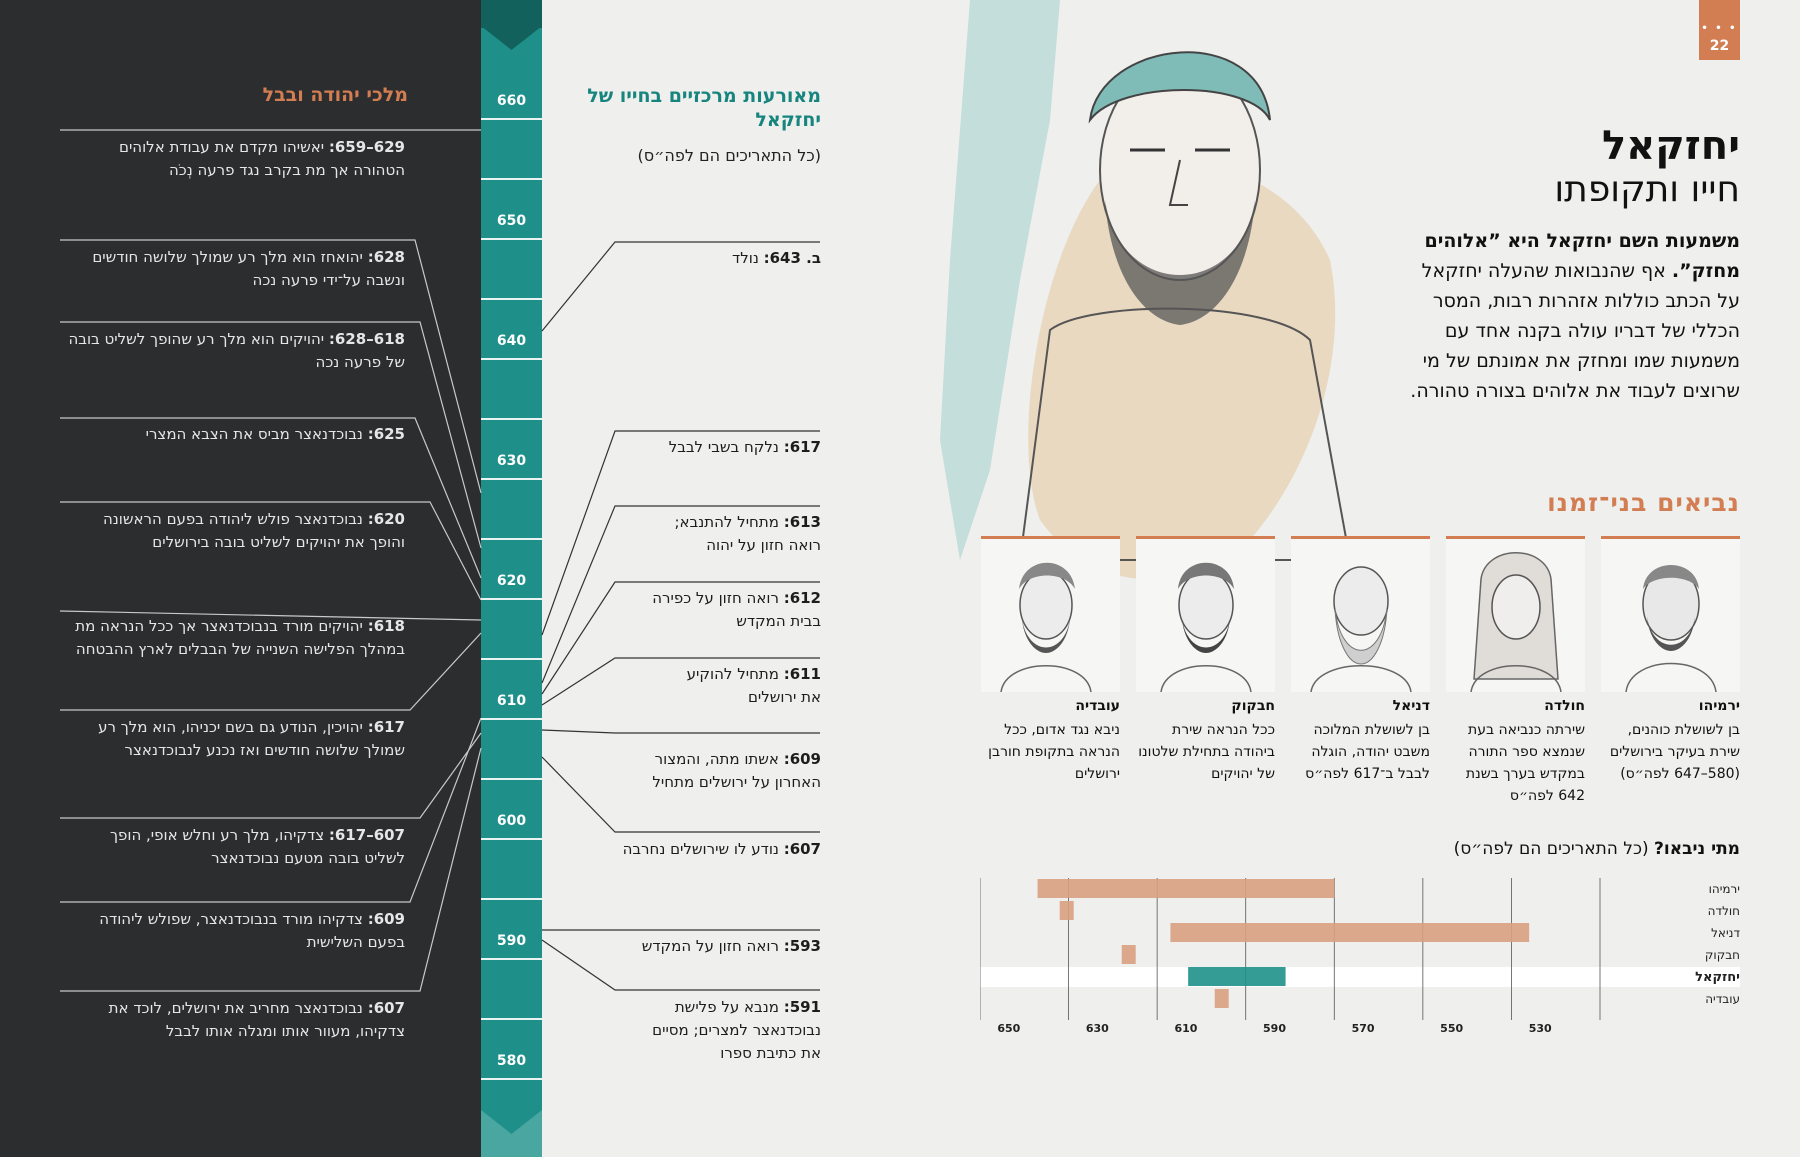 The height and width of the screenshot is (1157, 1800). What do you see at coordinates (802, 946) in the screenshot?
I see `event-entry-years: 593:` at bounding box center [802, 946].